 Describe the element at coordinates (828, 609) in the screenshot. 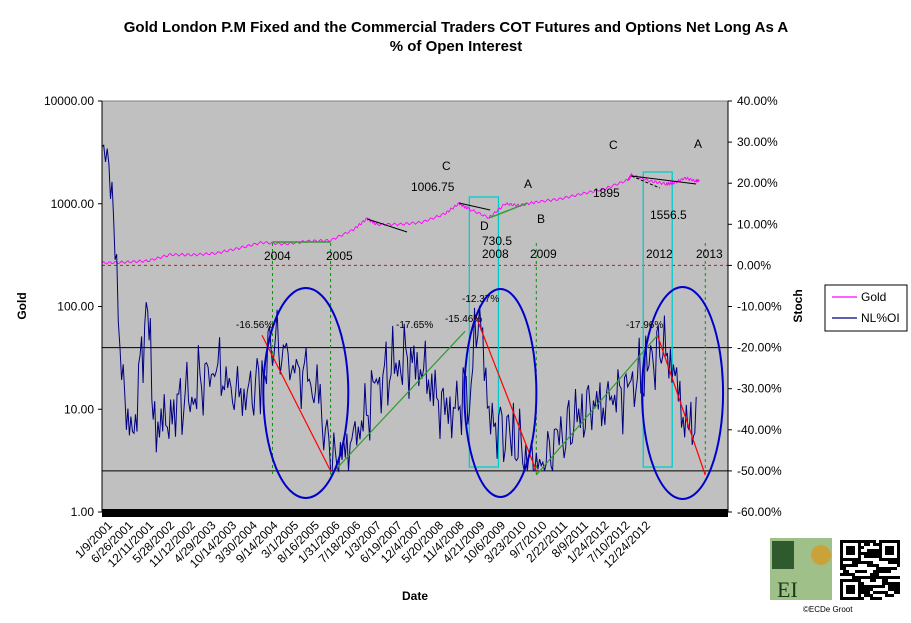

I see `credit-text: ©ECDe Groot` at that location.